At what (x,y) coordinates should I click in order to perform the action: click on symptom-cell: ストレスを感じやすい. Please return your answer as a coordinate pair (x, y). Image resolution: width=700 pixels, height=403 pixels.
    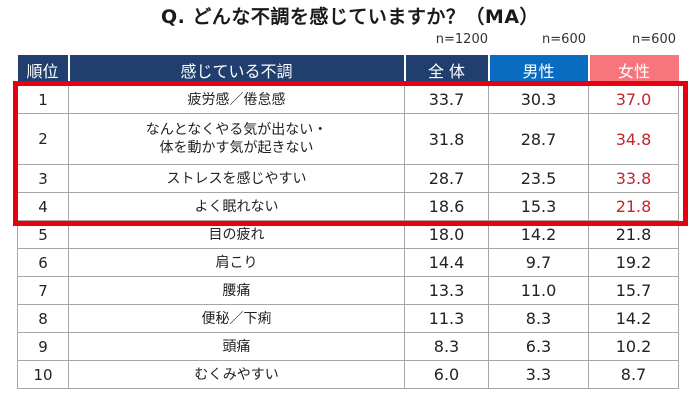
    Looking at the image, I should click on (236, 178).